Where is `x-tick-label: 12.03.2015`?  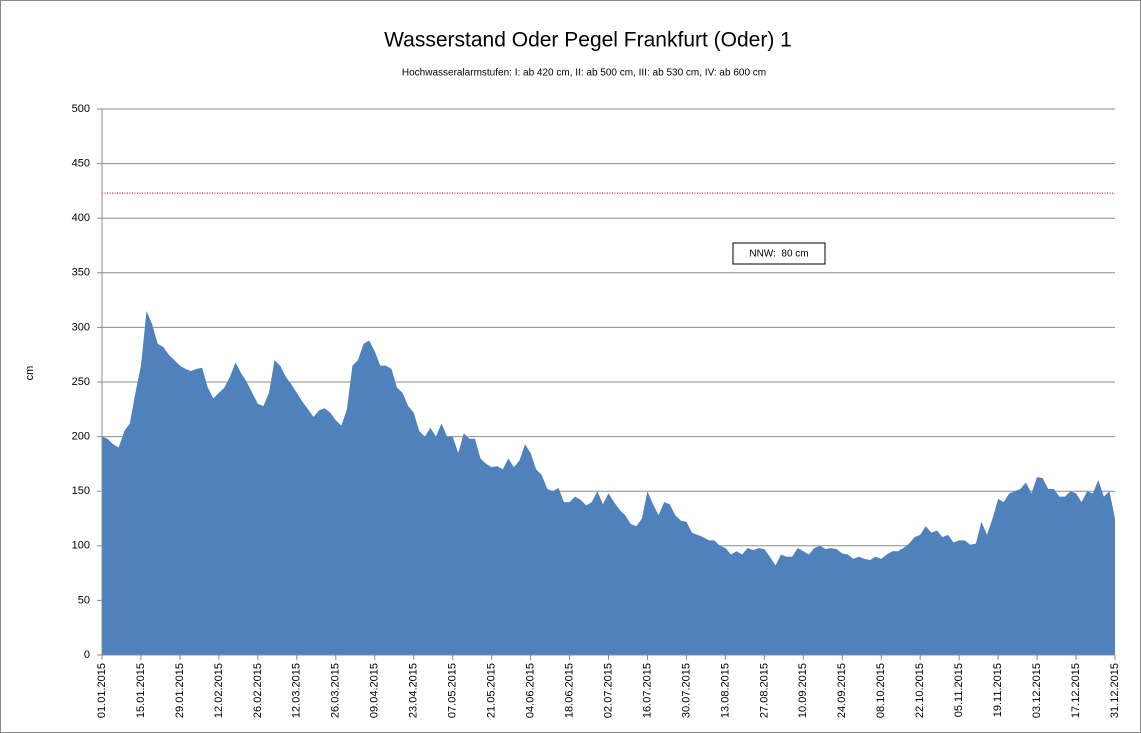 x-tick-label: 12.03.2015 is located at coordinates (297, 690).